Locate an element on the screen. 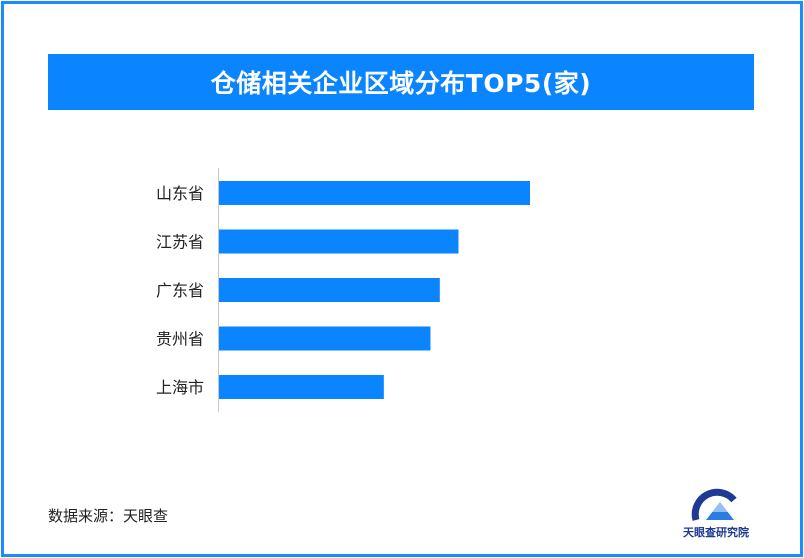 The image size is (804, 558). logo-text: 天眼查研究院 is located at coordinates (716, 532).